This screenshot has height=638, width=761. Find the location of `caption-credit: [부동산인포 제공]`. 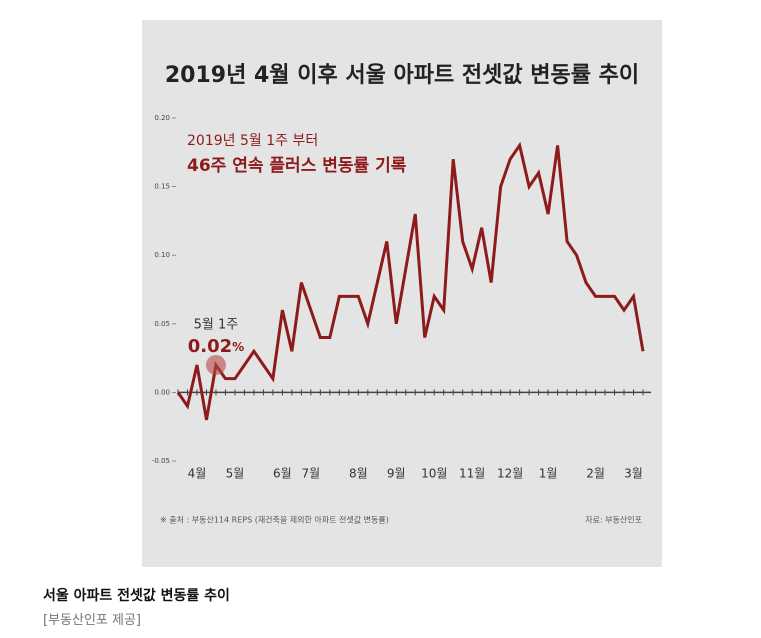

caption-credit: [부동산인포 제공] is located at coordinates (92, 620).